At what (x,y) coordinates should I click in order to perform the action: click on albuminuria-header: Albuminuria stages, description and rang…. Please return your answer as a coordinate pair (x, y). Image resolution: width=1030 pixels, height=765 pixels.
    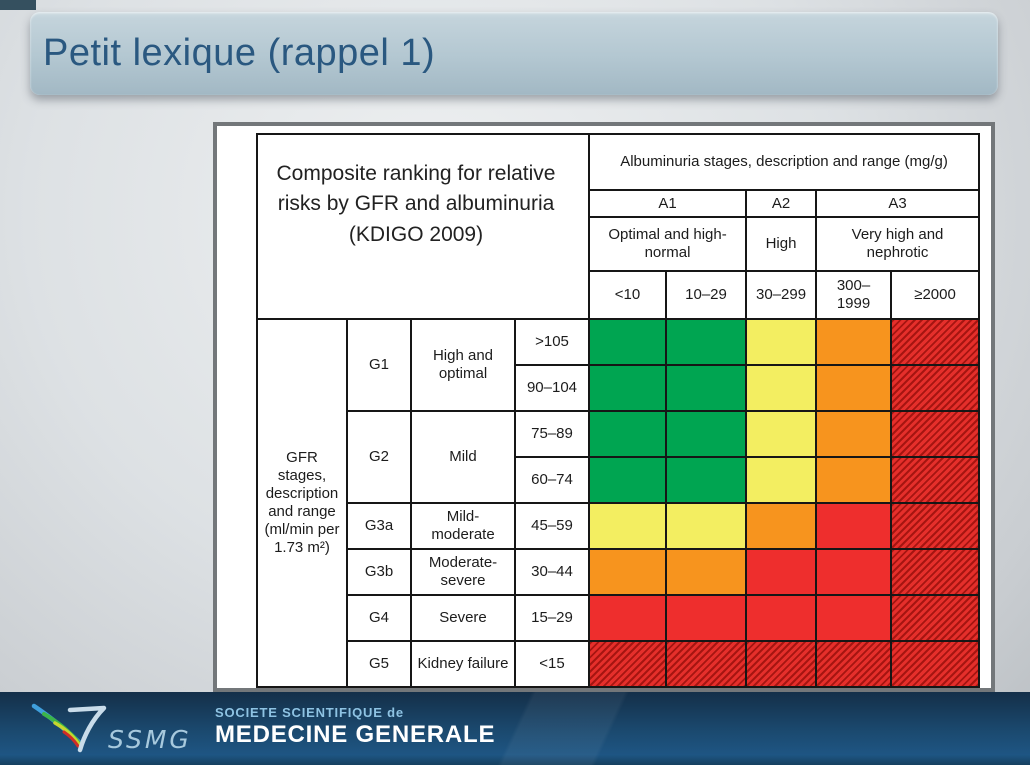
    Looking at the image, I should click on (784, 162).